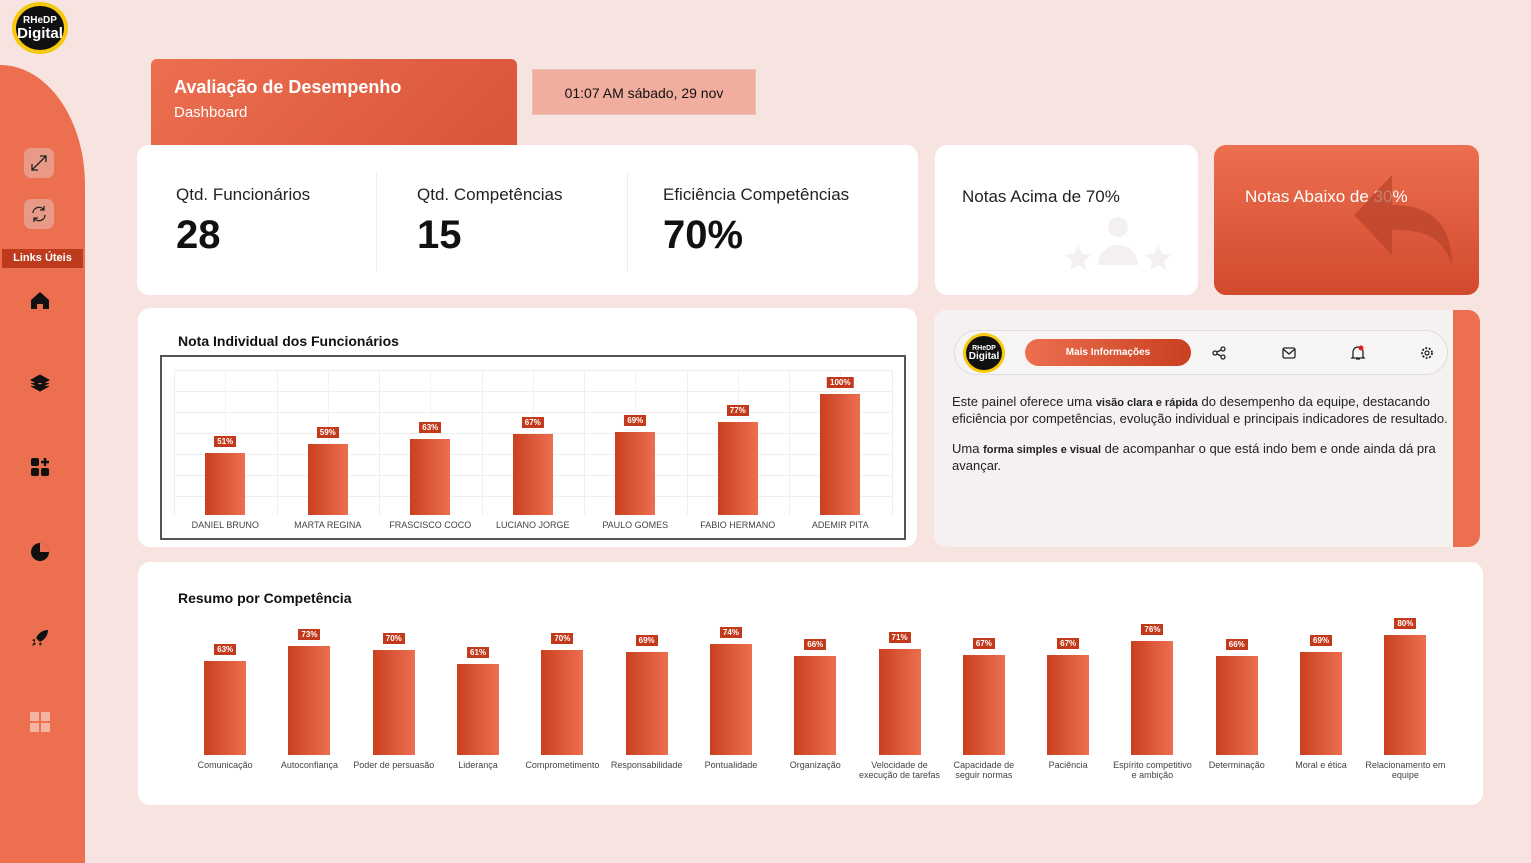 The image size is (1531, 863). Describe the element at coordinates (1289, 353) in the screenshot. I see `mail-button` at that location.